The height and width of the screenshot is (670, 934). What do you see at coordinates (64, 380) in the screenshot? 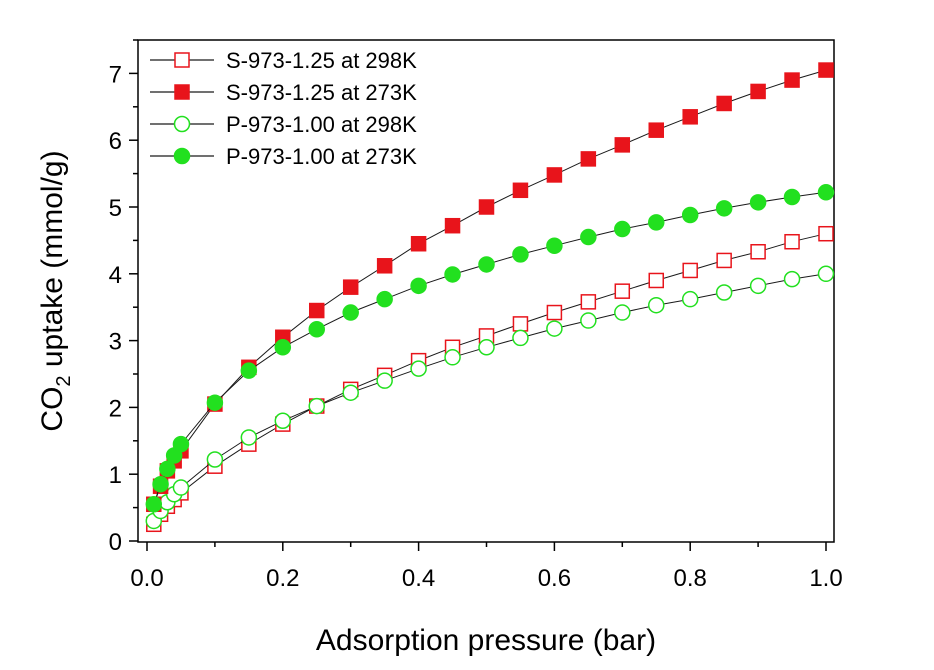
I see `y-axis-title-subscript: 2` at bounding box center [64, 380].